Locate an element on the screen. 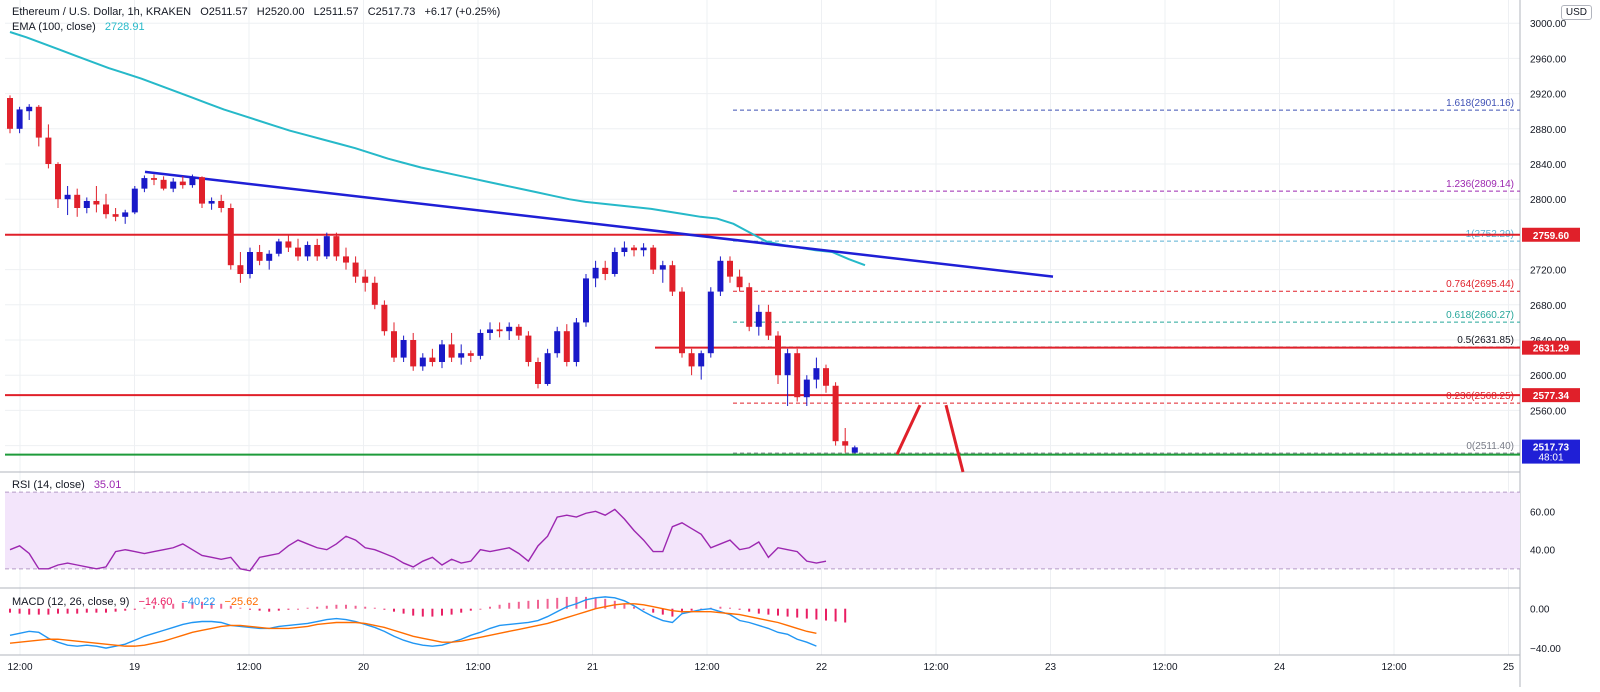 The height and width of the screenshot is (692, 1600). resistance-price-label: 2759.60 is located at coordinates (1551, 236).